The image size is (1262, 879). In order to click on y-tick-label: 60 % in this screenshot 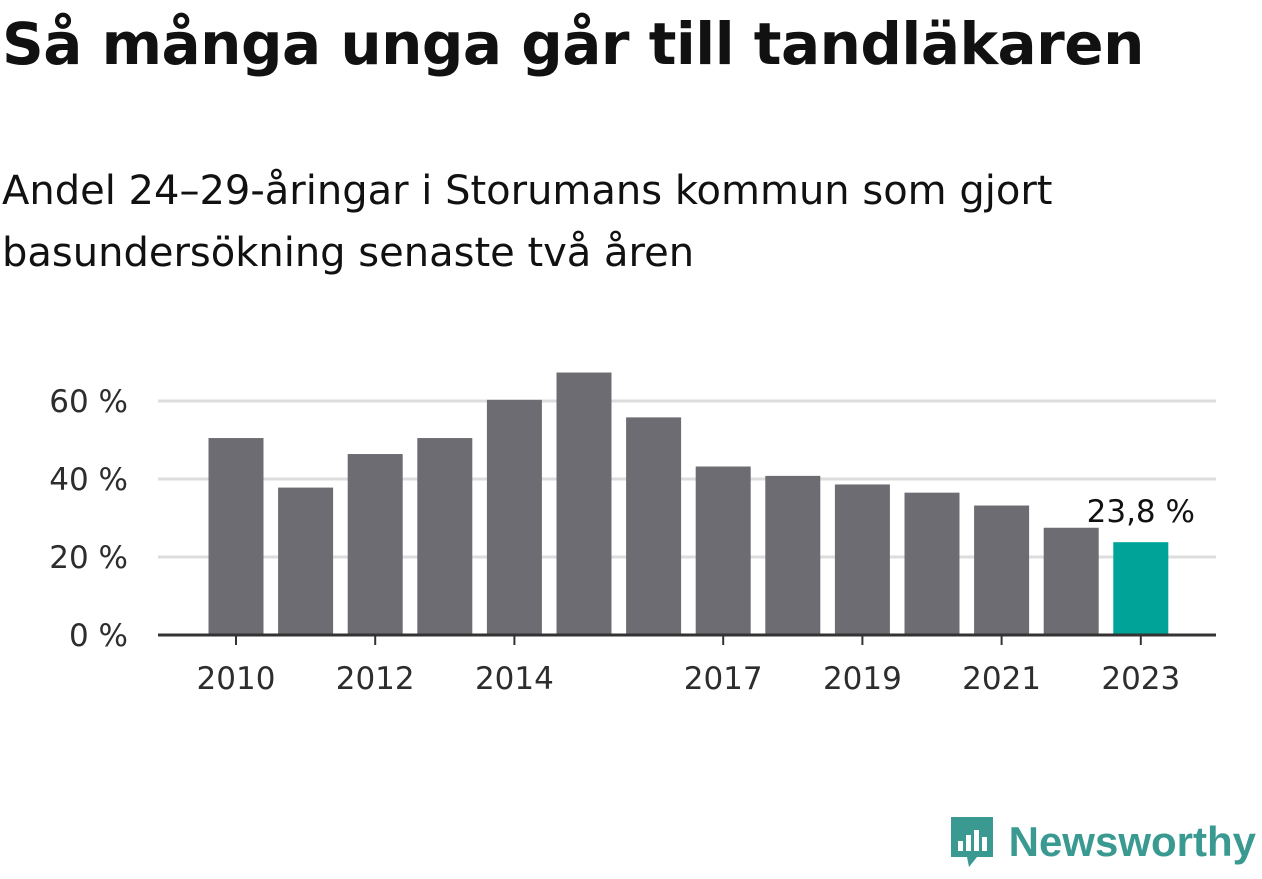, I will do `click(88, 402)`.